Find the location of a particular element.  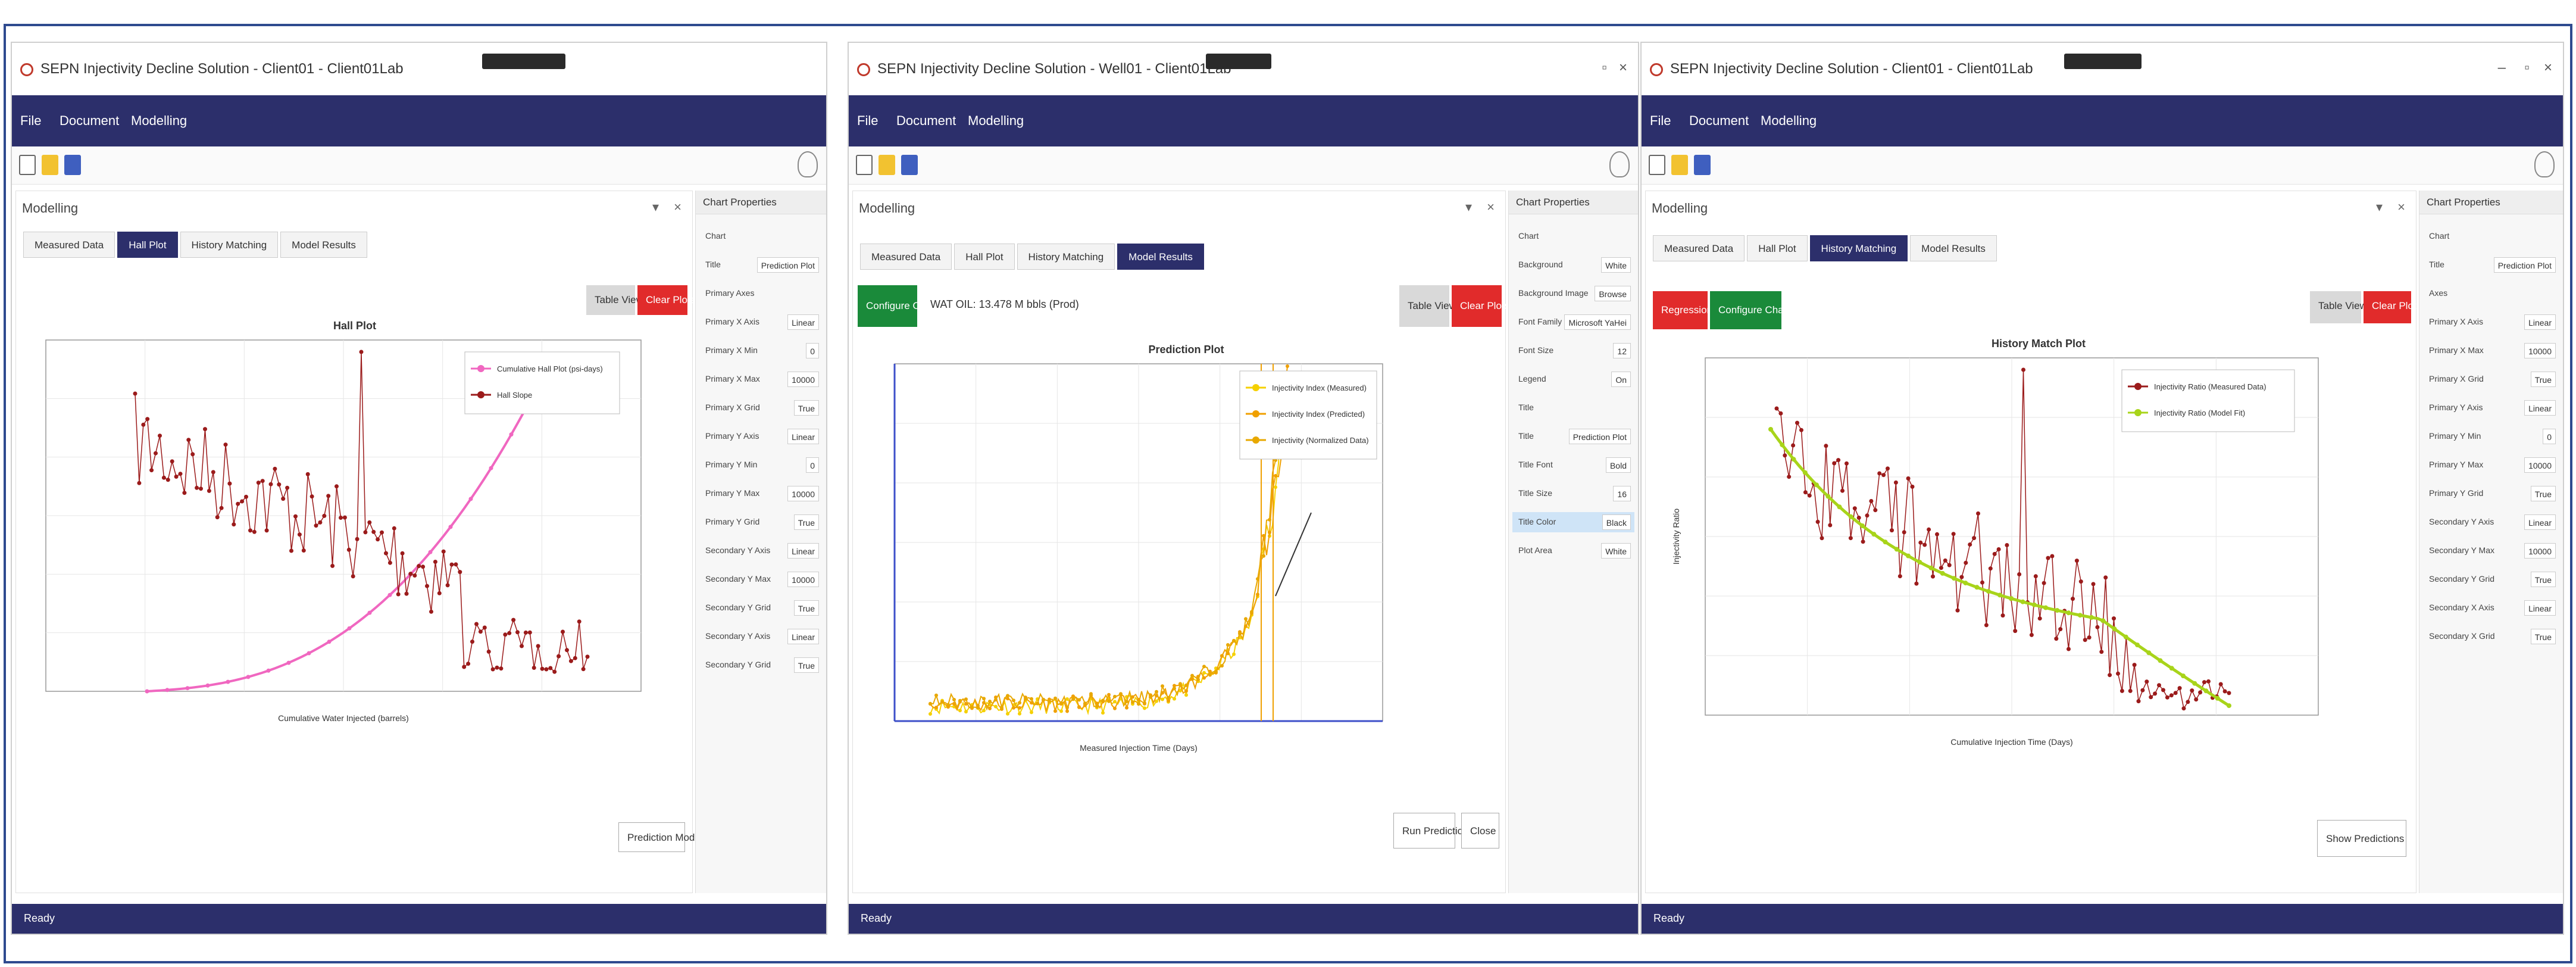

property-value: Bold is located at coordinates (1618, 465).